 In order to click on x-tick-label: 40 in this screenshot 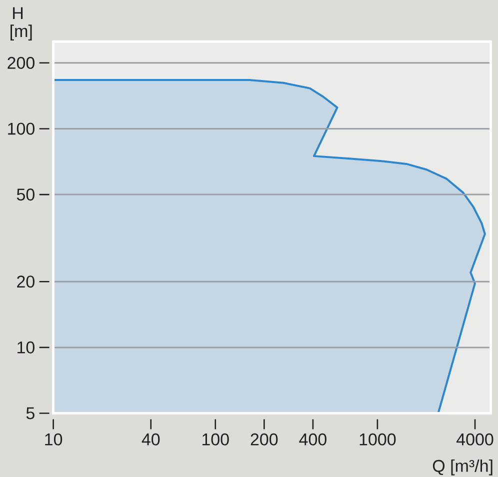, I will do `click(151, 439)`.